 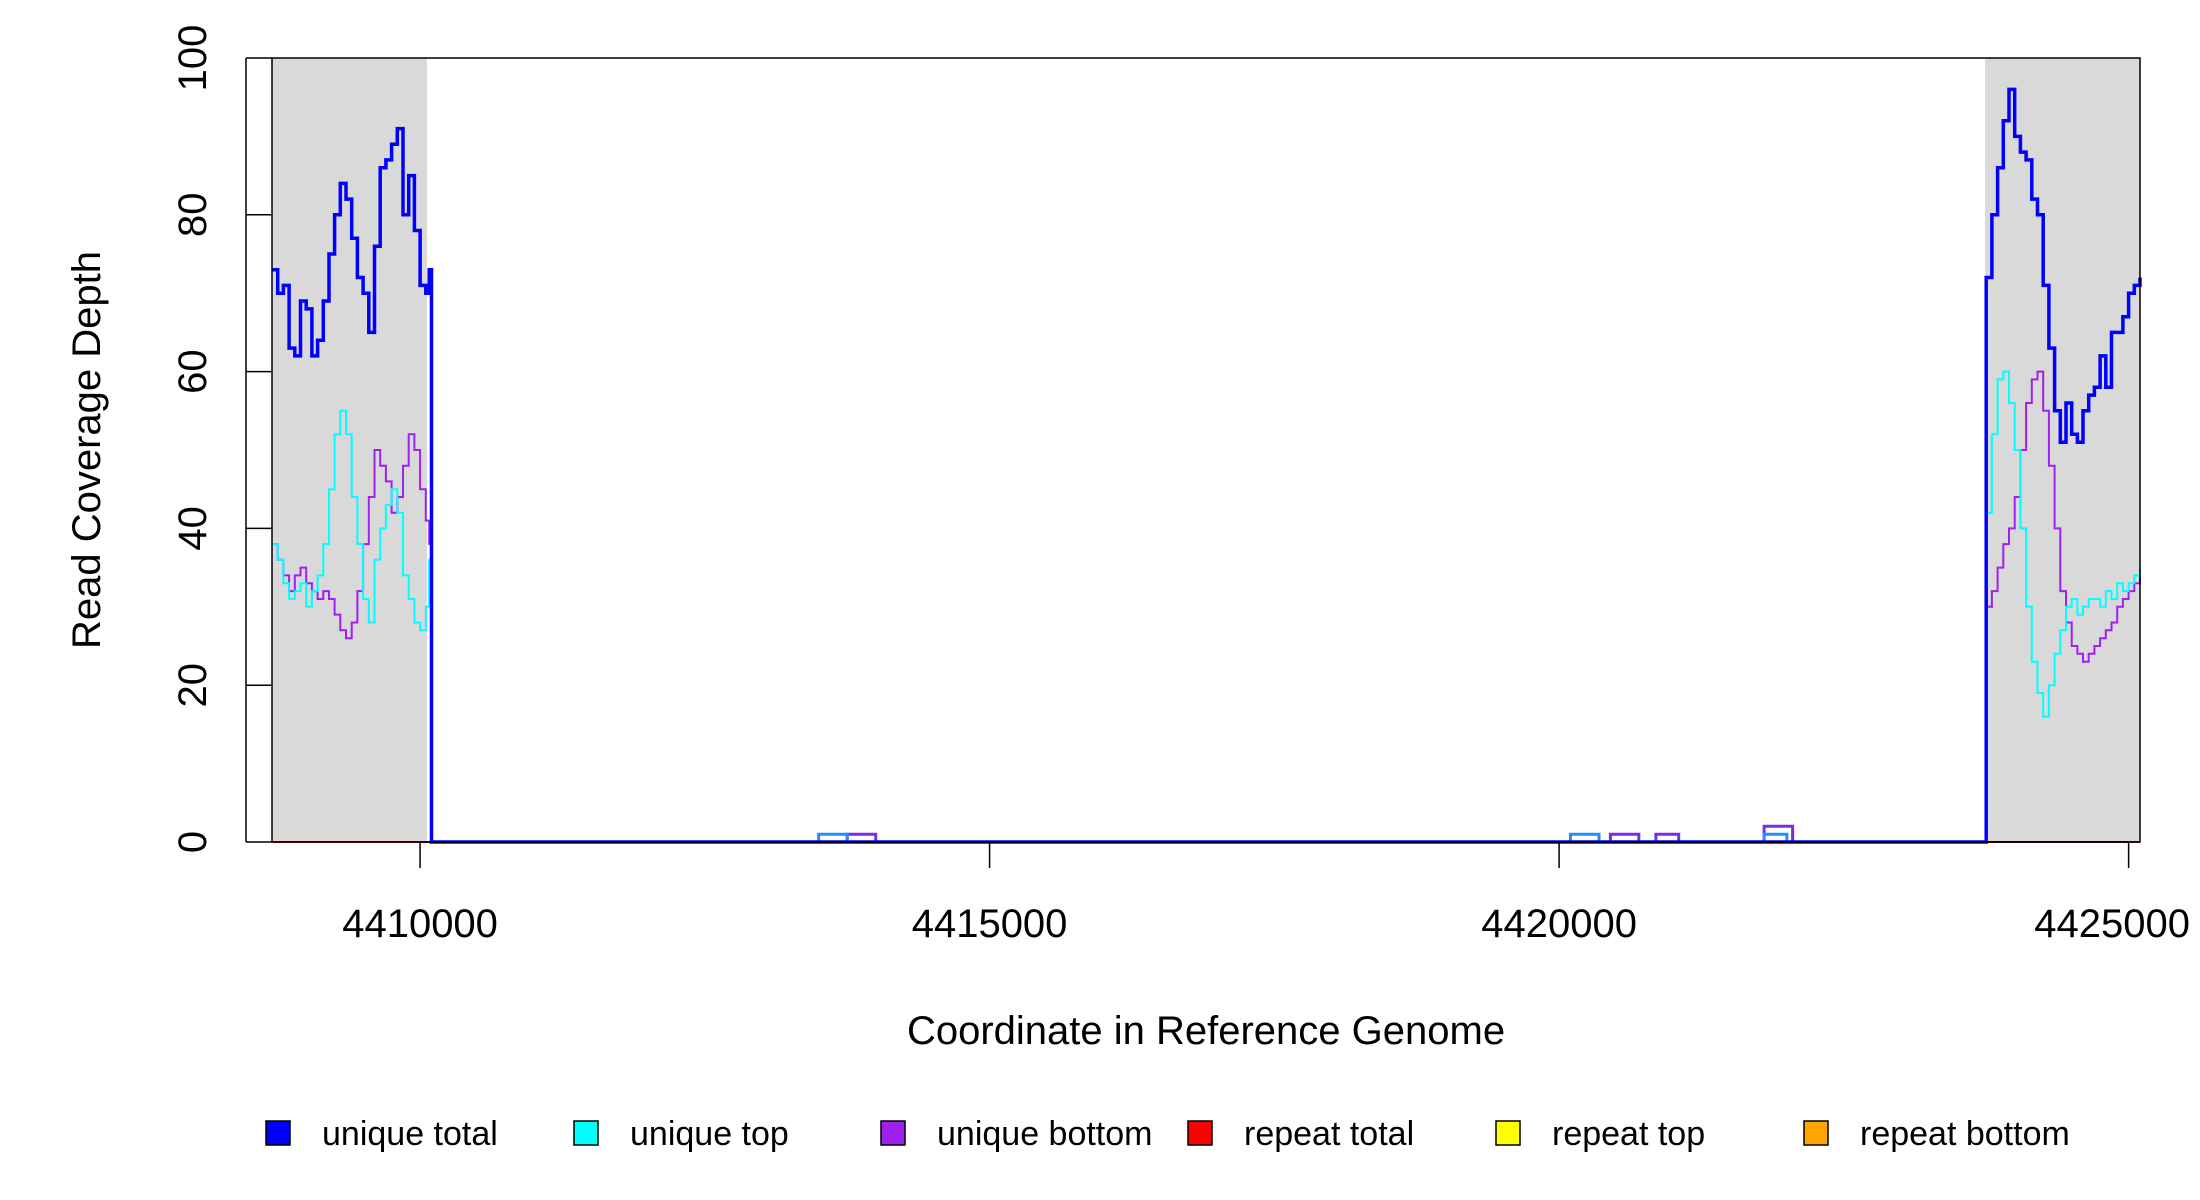 What do you see at coordinates (410, 1134) in the screenshot?
I see `legend-label-0: unique total` at bounding box center [410, 1134].